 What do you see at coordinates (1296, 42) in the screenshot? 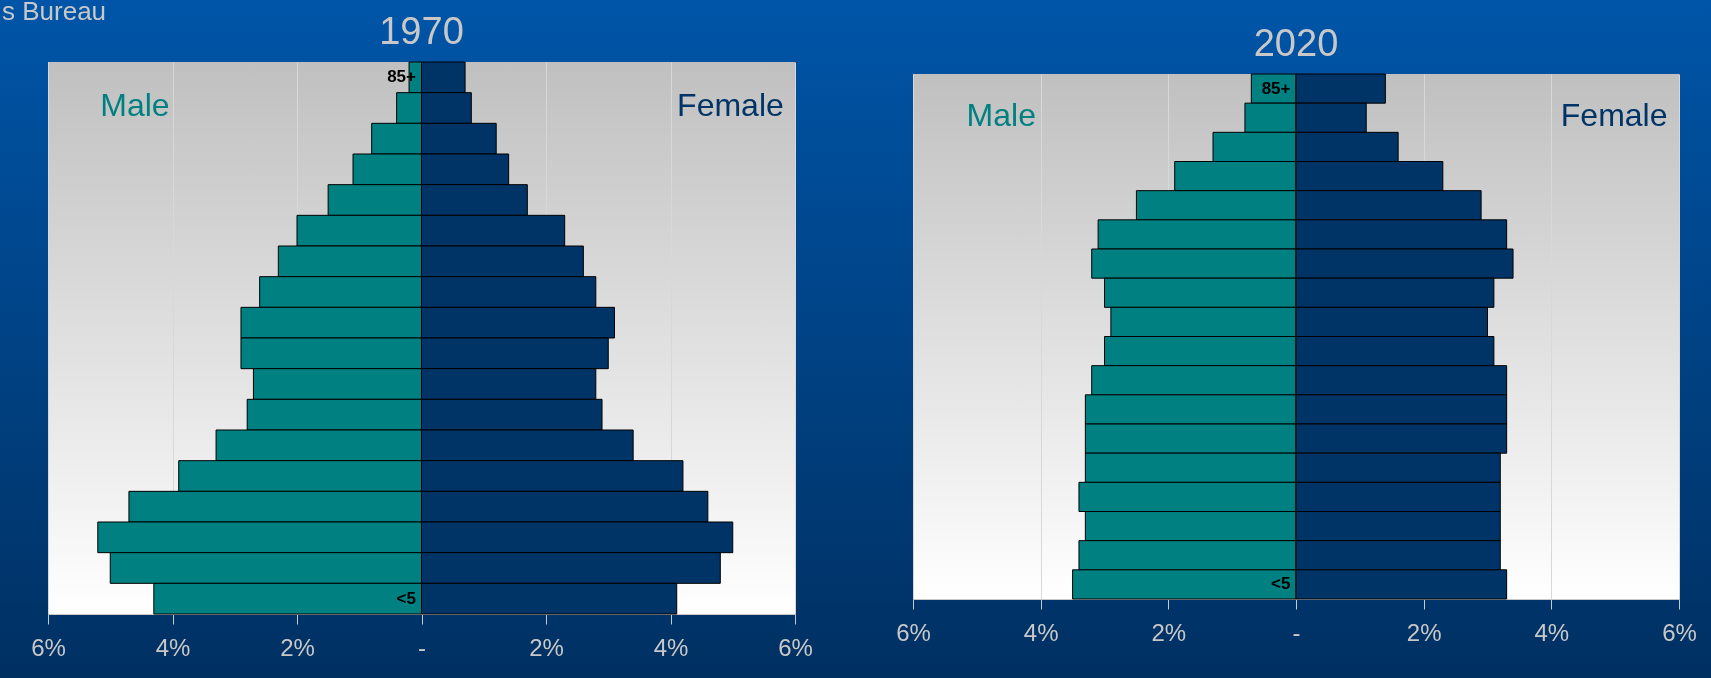
I see `chart-title: 2020` at bounding box center [1296, 42].